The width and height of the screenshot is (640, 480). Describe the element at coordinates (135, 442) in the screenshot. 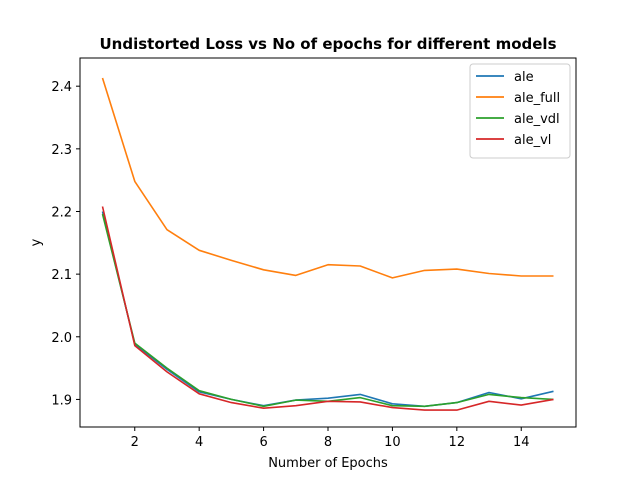

I see `x-tick-label: 2` at that location.